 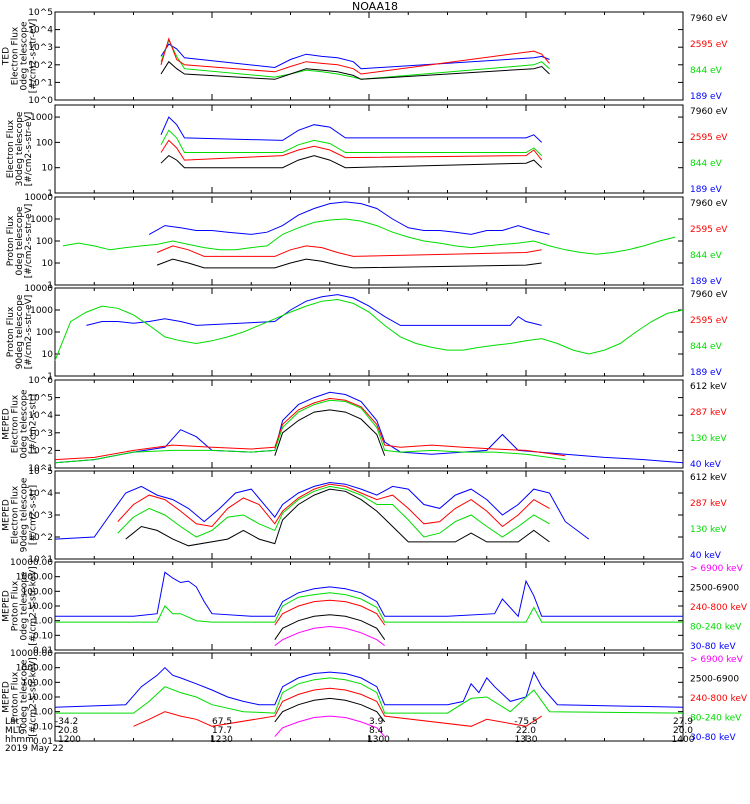 What do you see at coordinates (69, 740) in the screenshot?
I see `footer-time-0: 1200` at bounding box center [69, 740].